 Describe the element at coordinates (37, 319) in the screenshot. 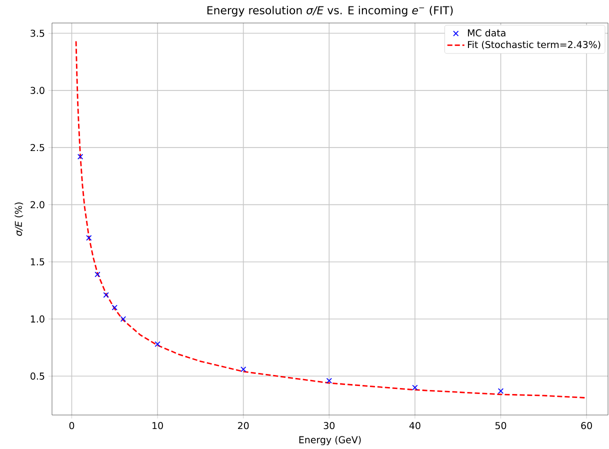

I see `y-tick-label: 1.0` at that location.